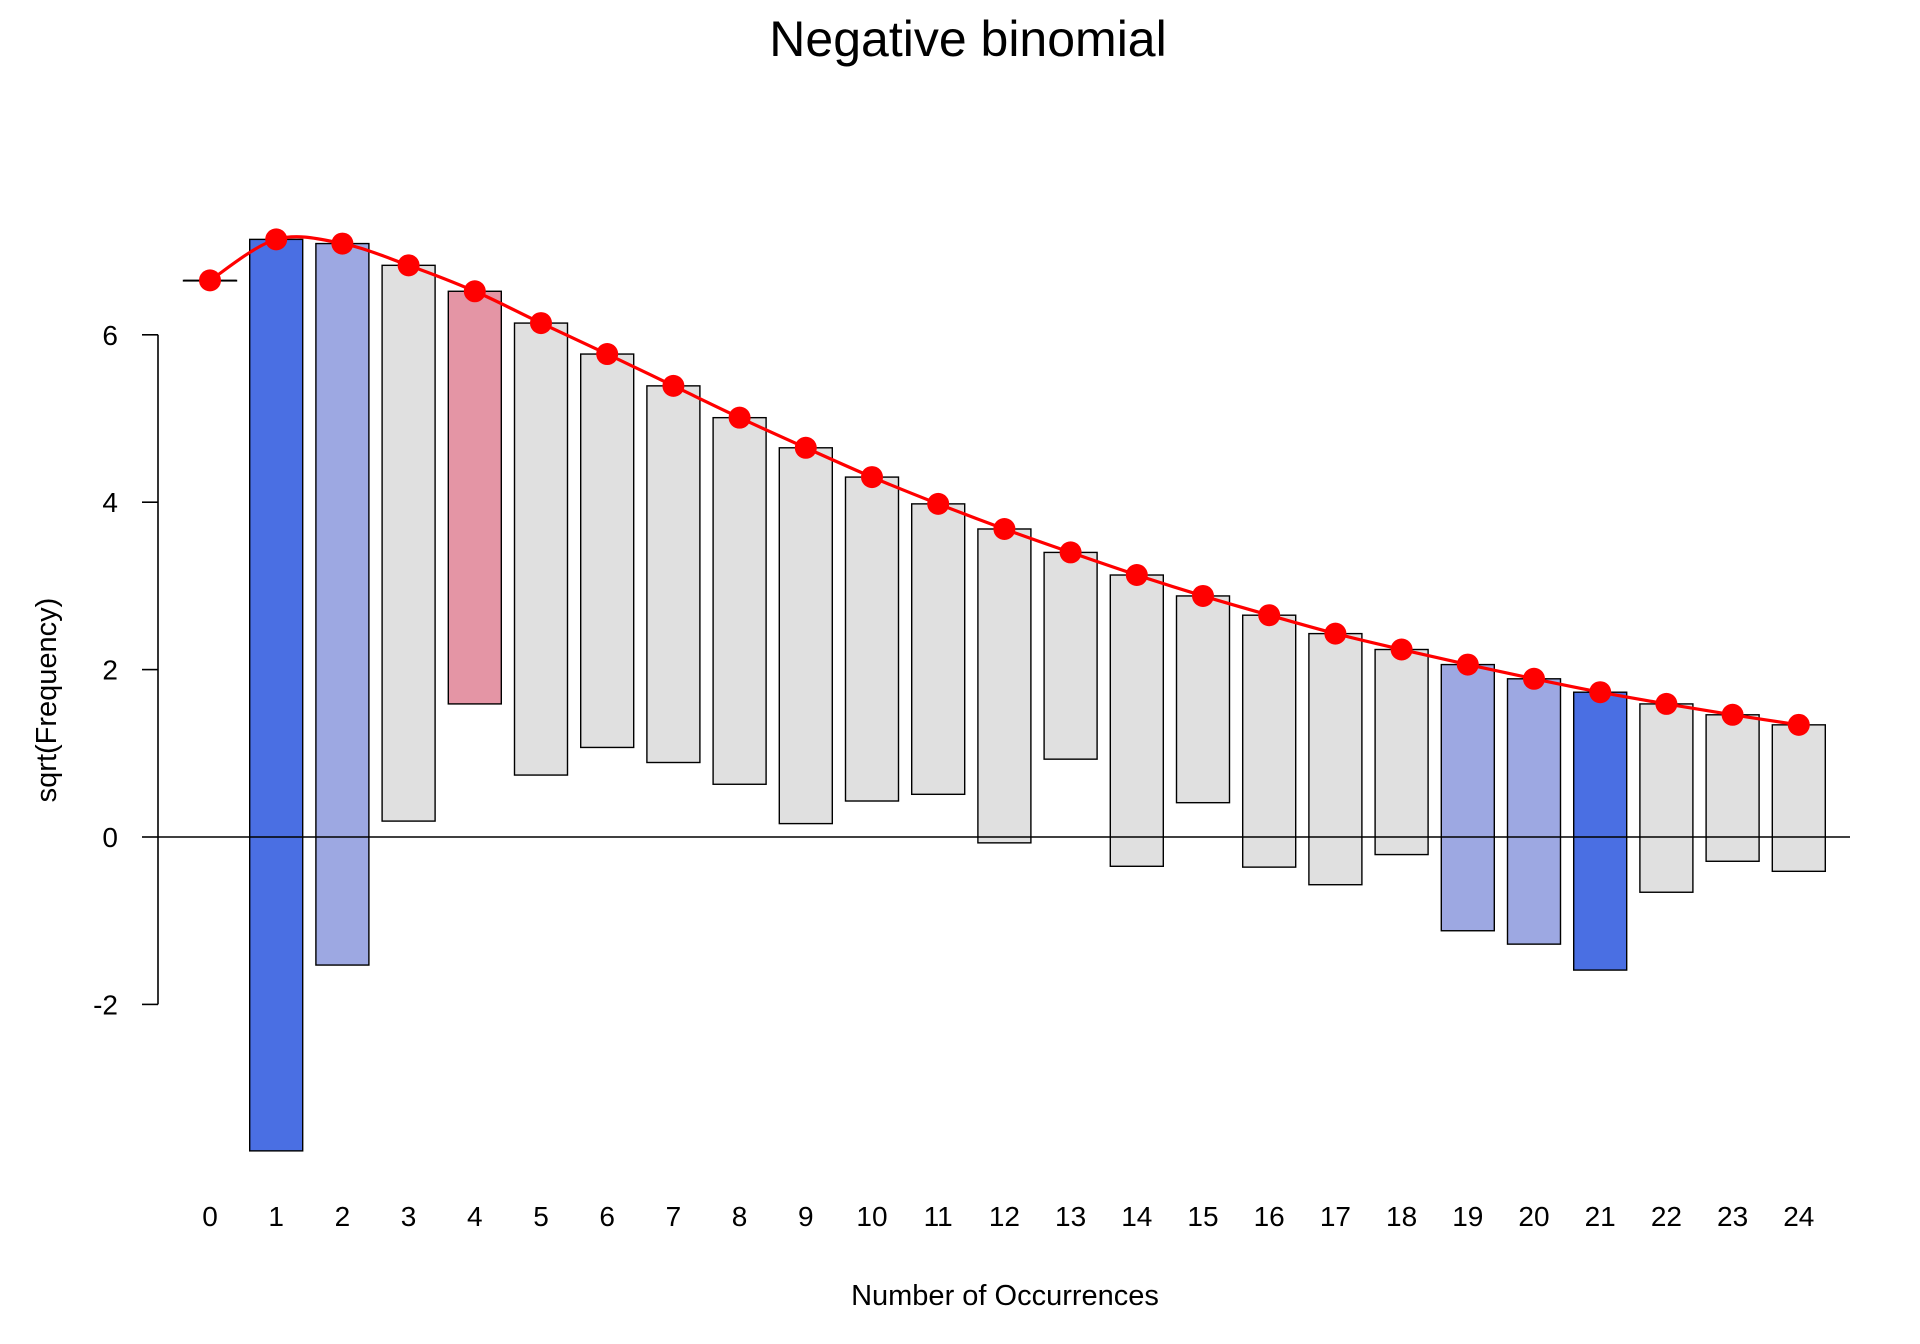 This screenshot has width=1920, height=1344. Describe the element at coordinates (1136, 1216) in the screenshot. I see `x-tick-label: 14` at that location.